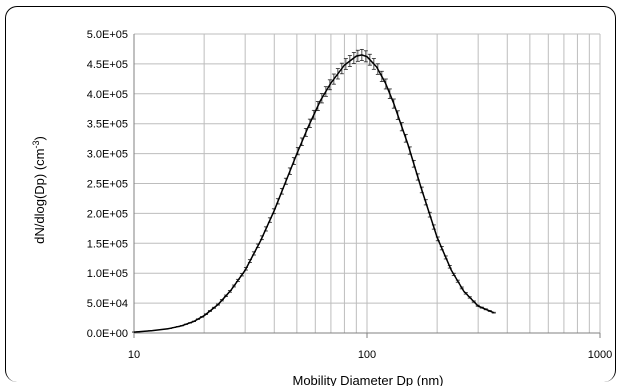  What do you see at coordinates (107, 334) in the screenshot?
I see `y-tick-label: 0.0E+00` at bounding box center [107, 334].